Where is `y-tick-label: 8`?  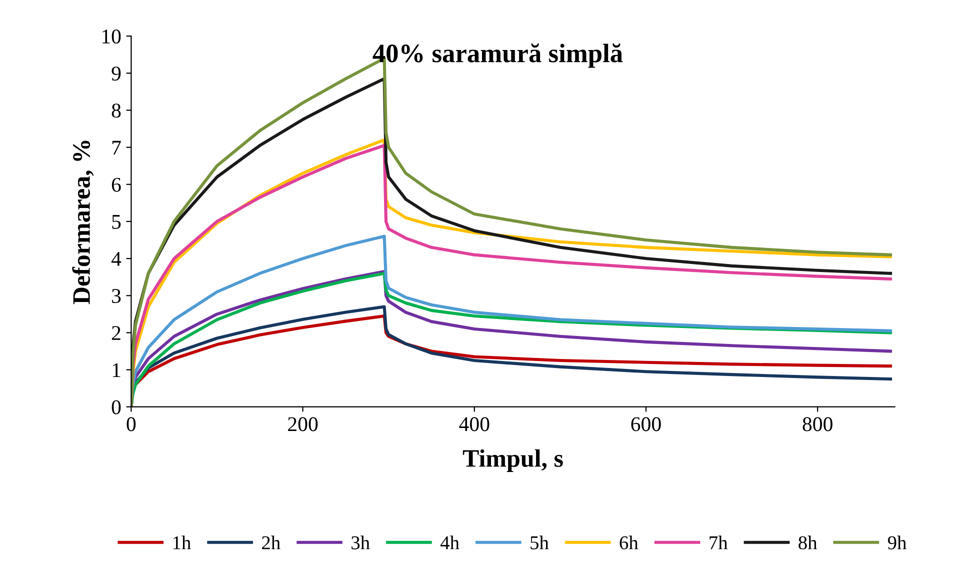 y-tick-label: 8 is located at coordinates (116, 111).